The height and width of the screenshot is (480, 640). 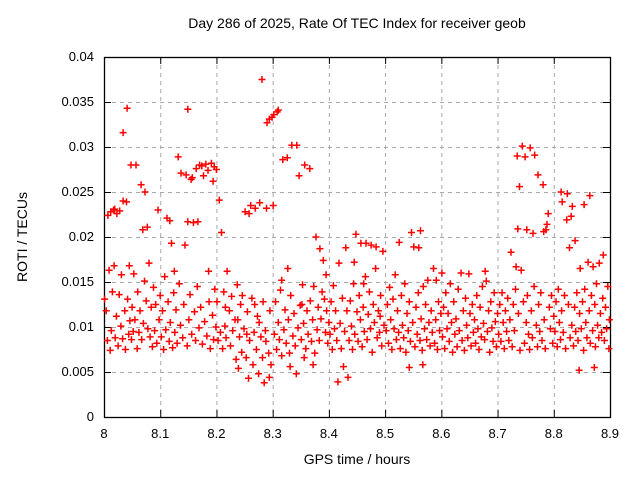 I want to click on x-tick-label: 8.1, so click(x=160, y=433).